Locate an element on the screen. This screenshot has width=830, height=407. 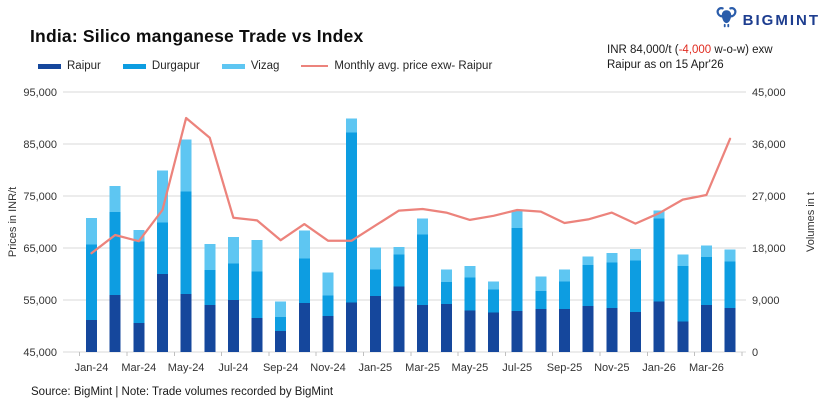
bigmint-logo: BIGMINT is located at coordinates (767, 20).